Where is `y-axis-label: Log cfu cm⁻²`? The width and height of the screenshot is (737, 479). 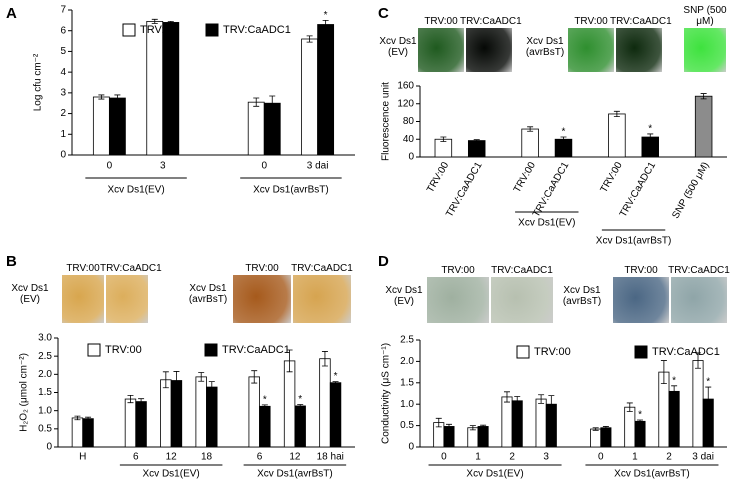
y-axis-label: Log cfu cm⁻² is located at coordinates (38, 82).